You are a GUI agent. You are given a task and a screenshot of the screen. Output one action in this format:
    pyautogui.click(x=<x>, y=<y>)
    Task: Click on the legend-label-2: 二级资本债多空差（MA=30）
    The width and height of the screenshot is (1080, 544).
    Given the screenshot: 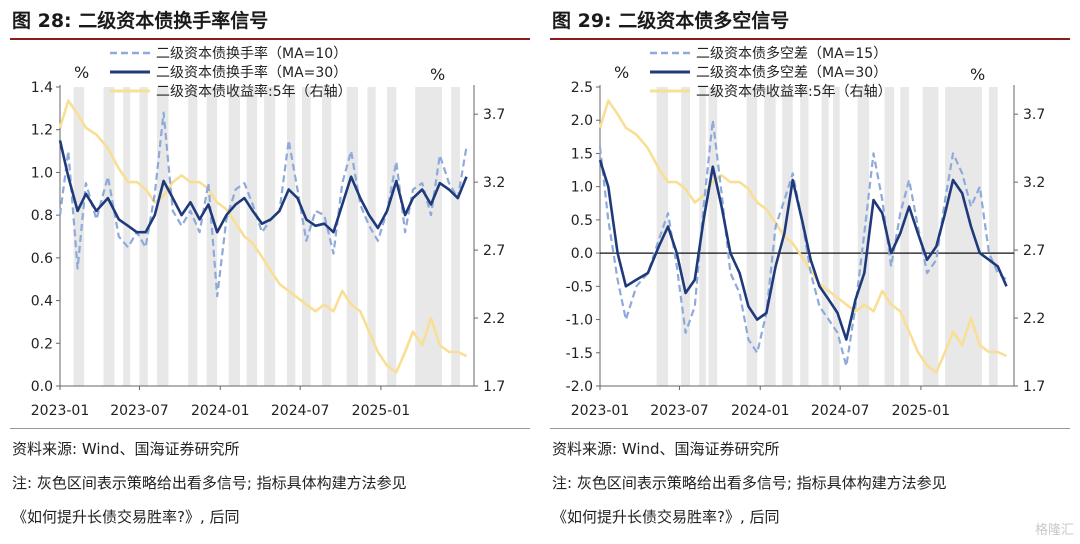 What is the action you would take?
    pyautogui.click(x=791, y=72)
    